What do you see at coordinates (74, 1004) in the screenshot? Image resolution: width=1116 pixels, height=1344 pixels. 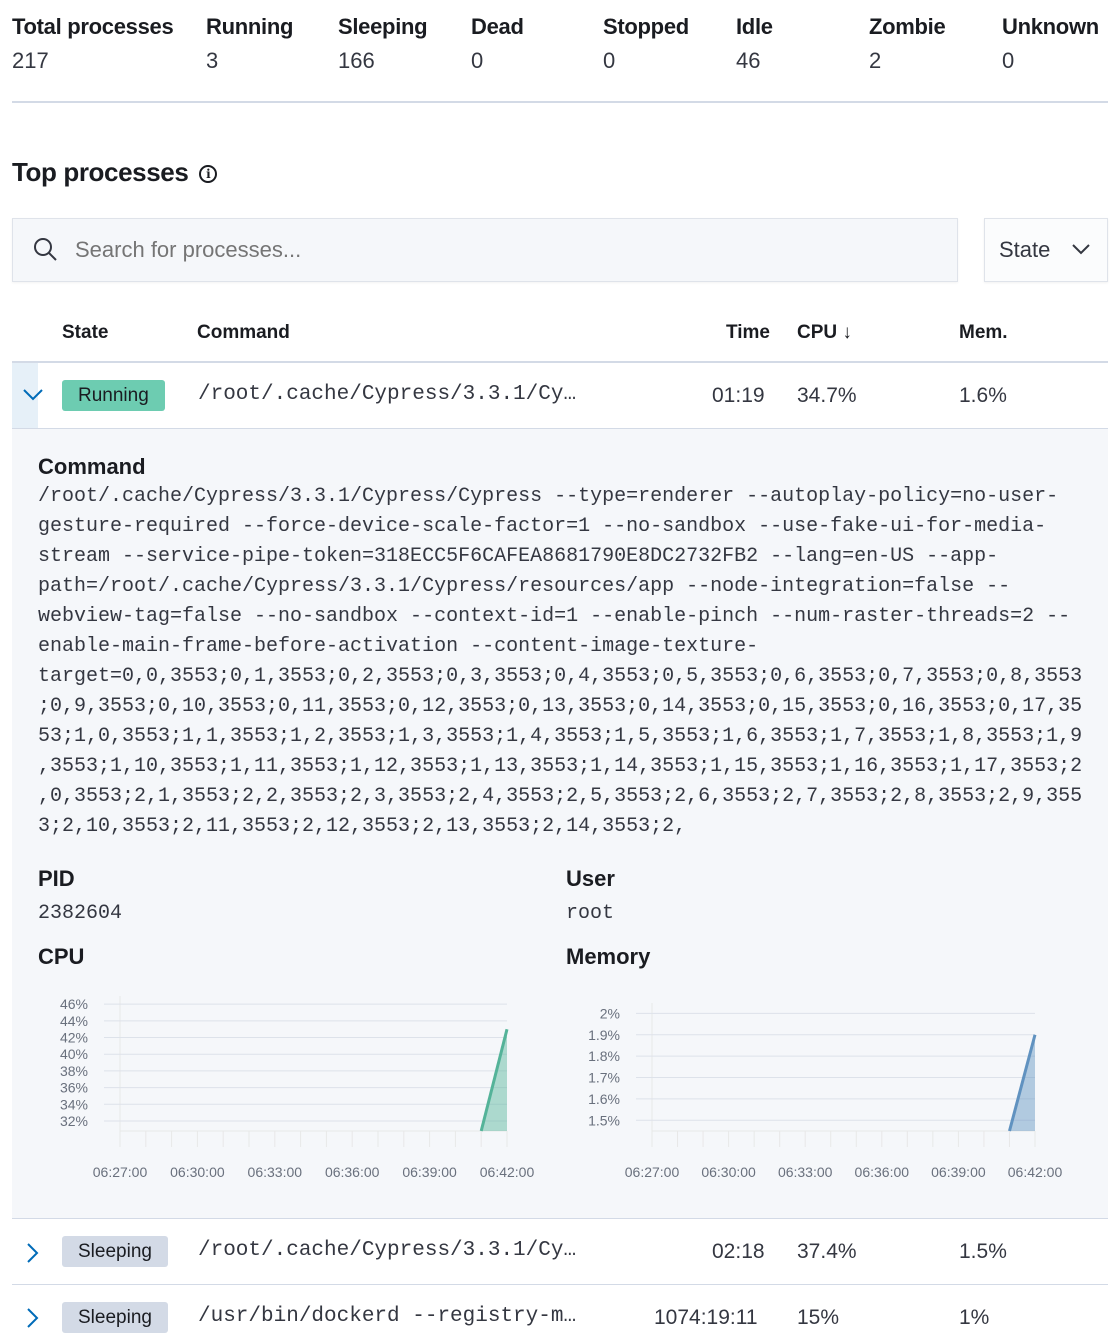 I see `y-tick-label: 46%` at bounding box center [74, 1004].